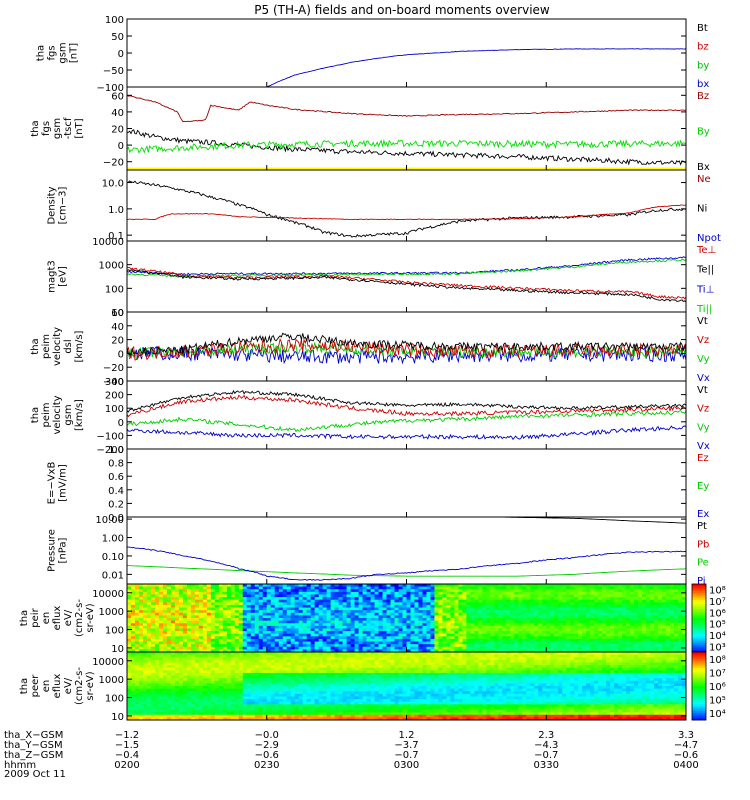  I want to click on legend-entry: Te||, so click(705, 270).